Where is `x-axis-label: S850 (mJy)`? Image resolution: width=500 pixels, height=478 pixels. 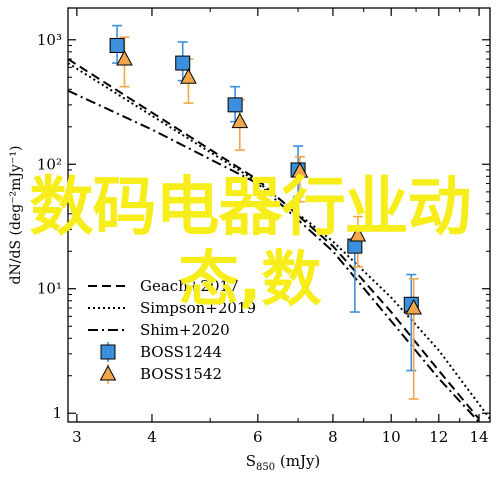 x-axis-label: S850 (mJy) is located at coordinates (283, 462).